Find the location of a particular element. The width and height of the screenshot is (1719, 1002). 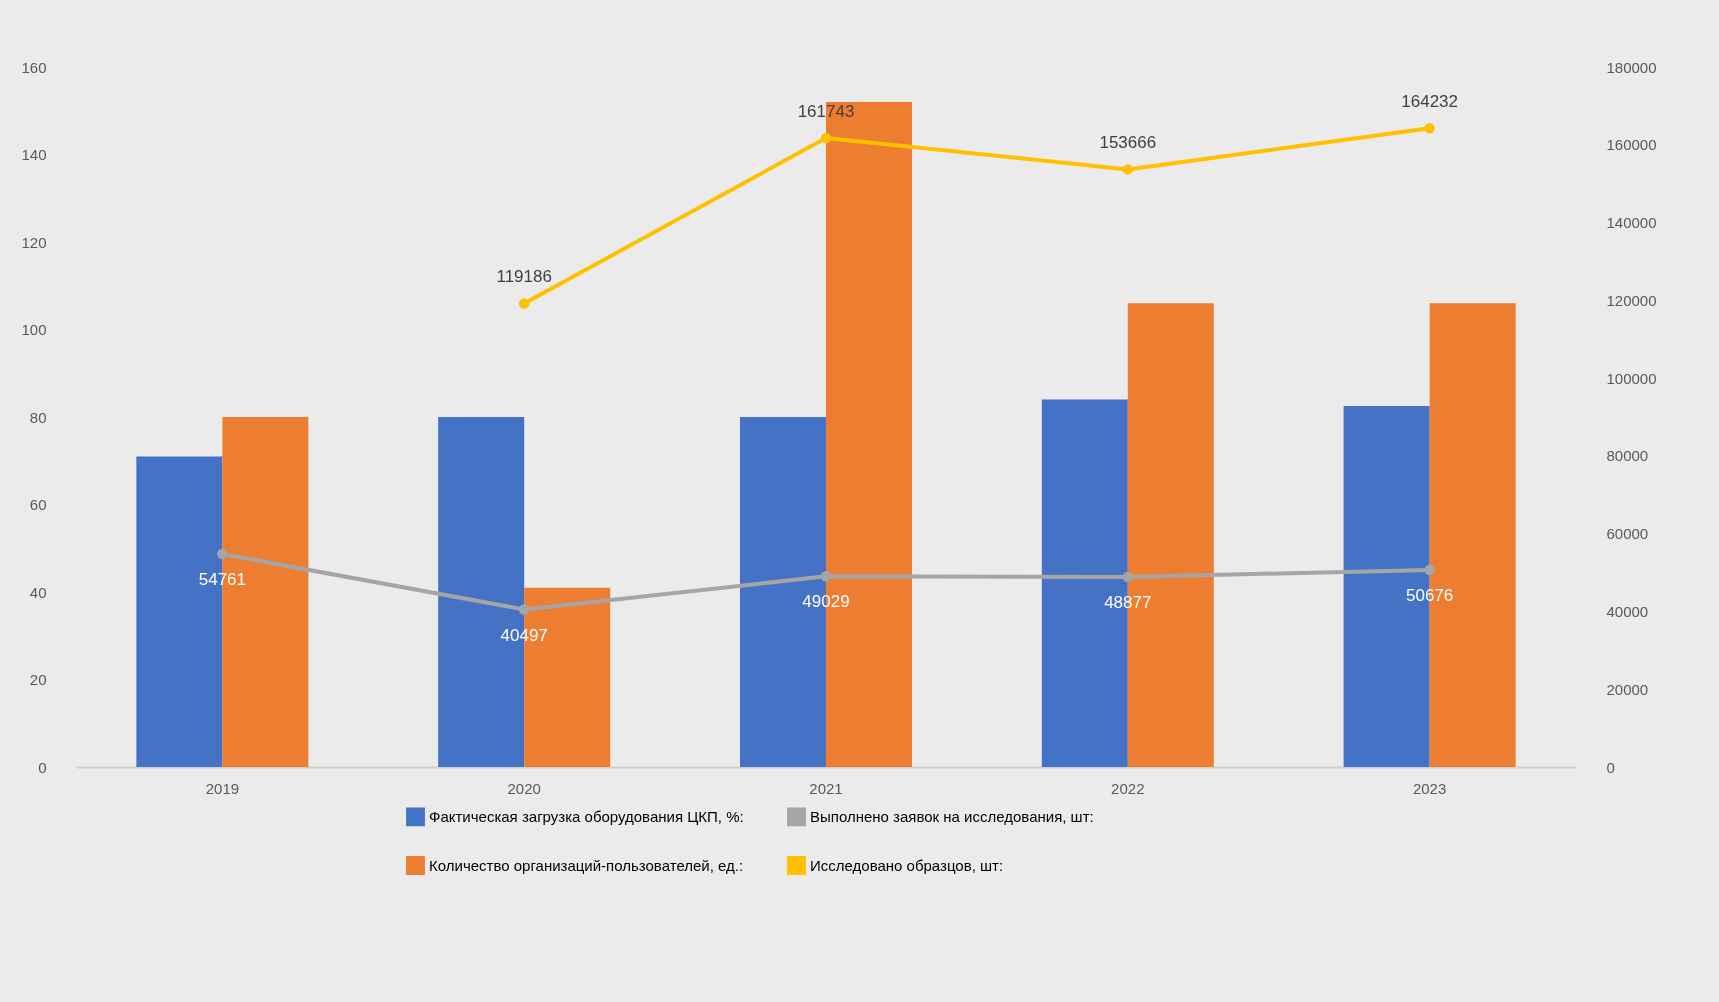

x-tick-label: 2020 is located at coordinates (524, 788).